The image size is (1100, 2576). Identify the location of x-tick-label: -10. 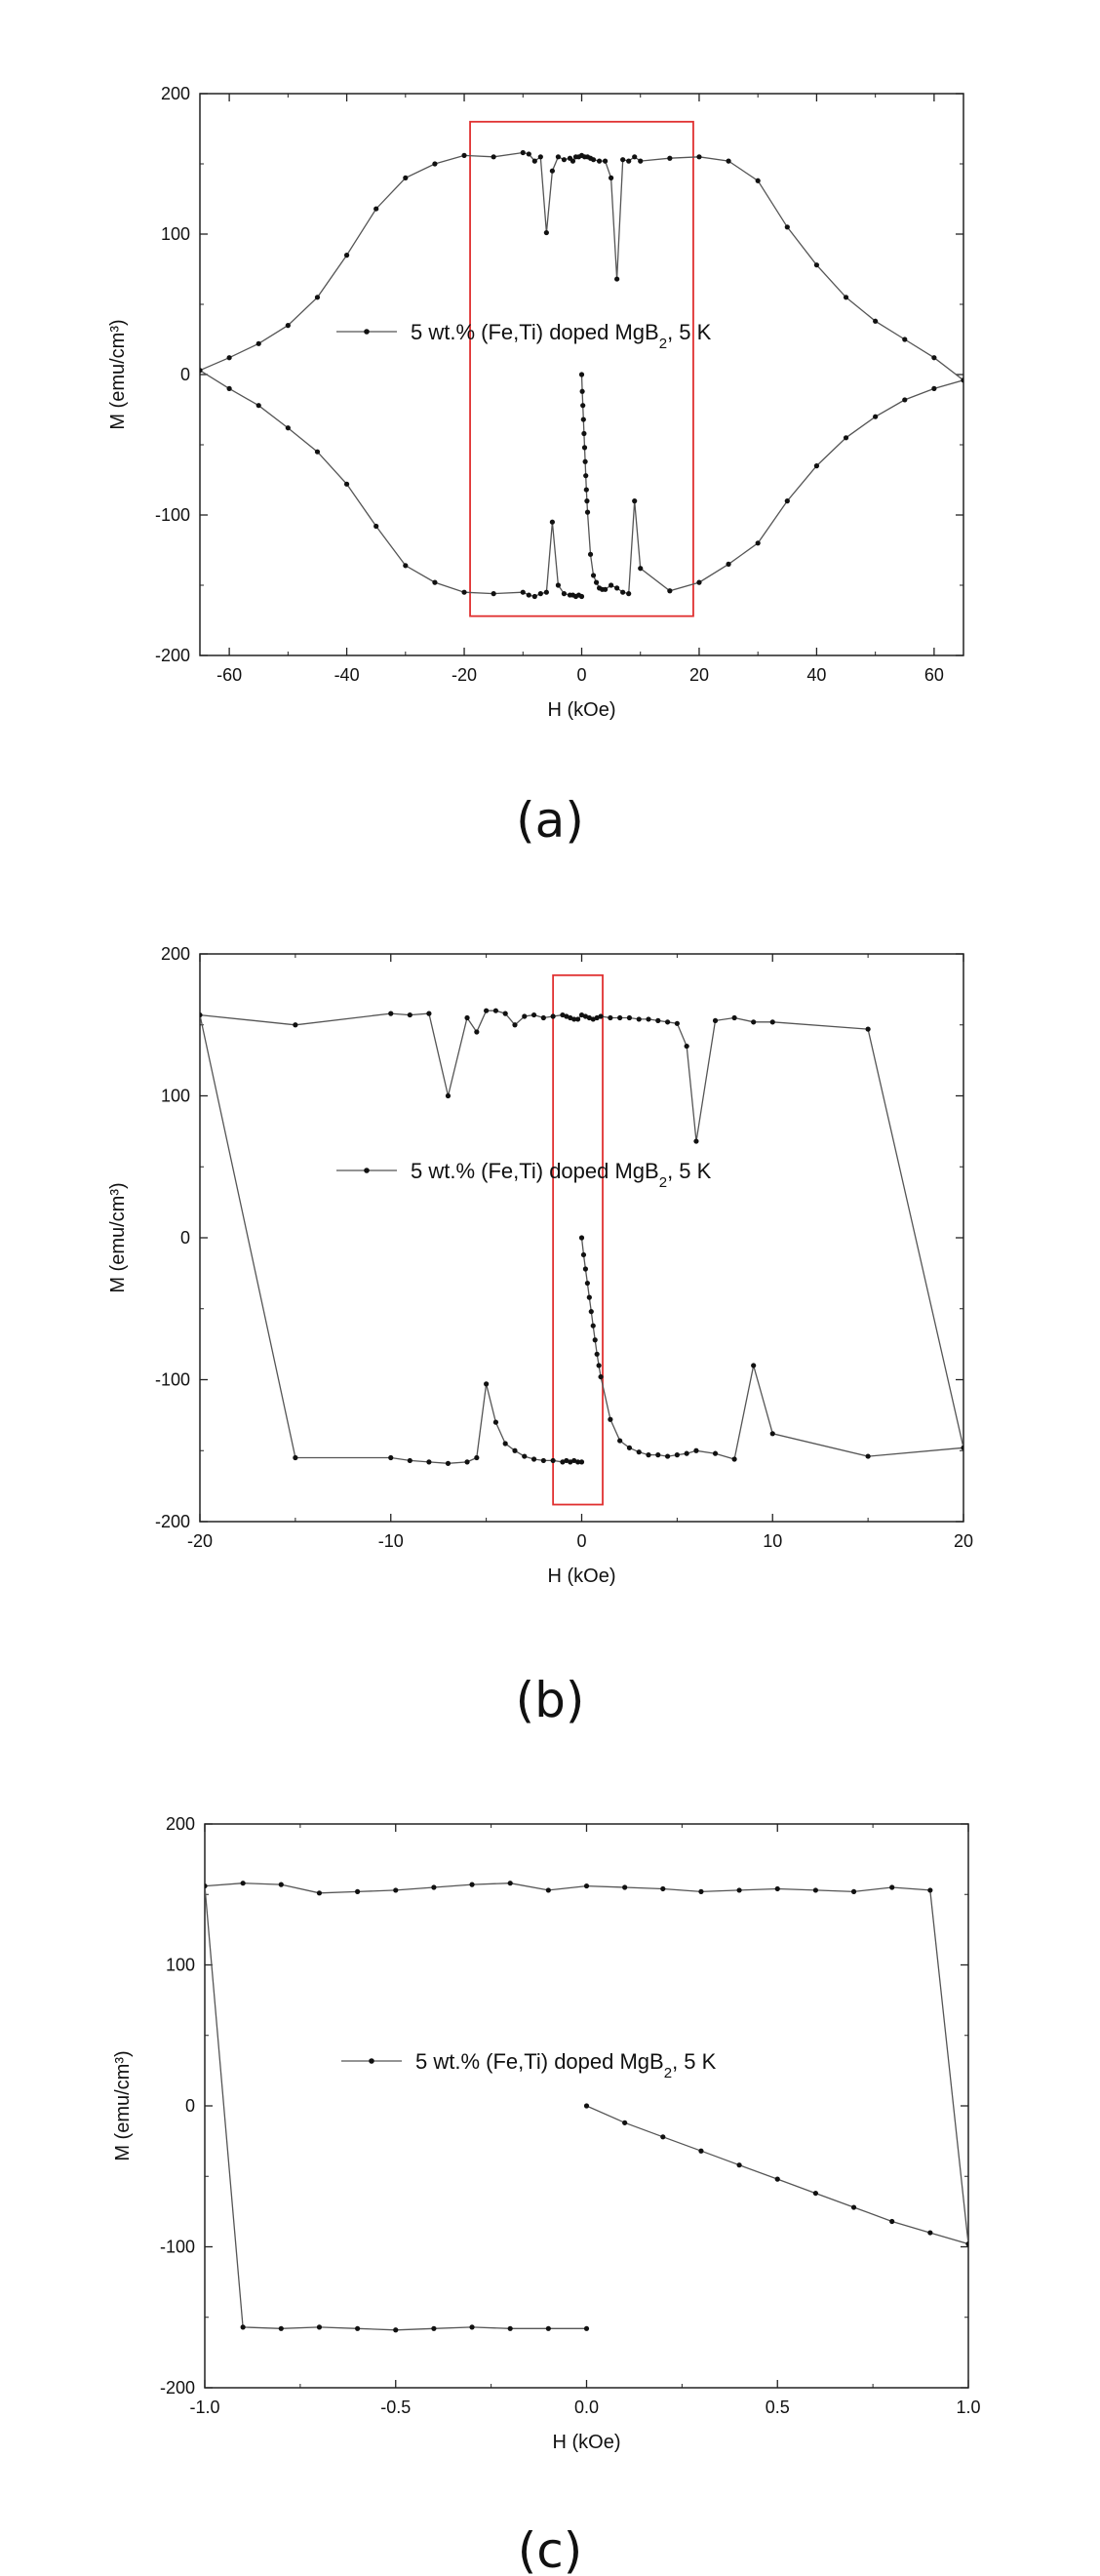
(391, 1541).